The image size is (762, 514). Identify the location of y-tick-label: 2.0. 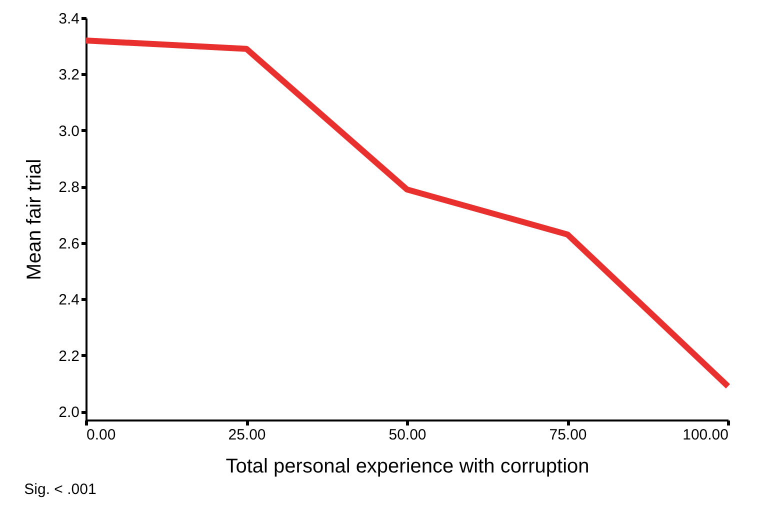
(69, 413).